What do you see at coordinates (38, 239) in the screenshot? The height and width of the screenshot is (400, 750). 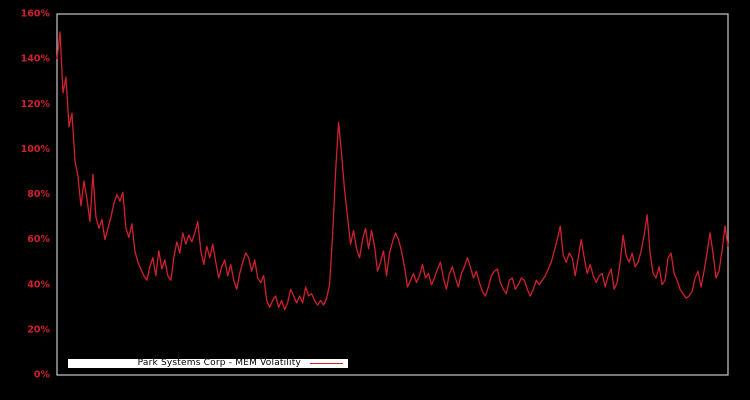 I see `y-tick-label: 60%` at bounding box center [38, 239].